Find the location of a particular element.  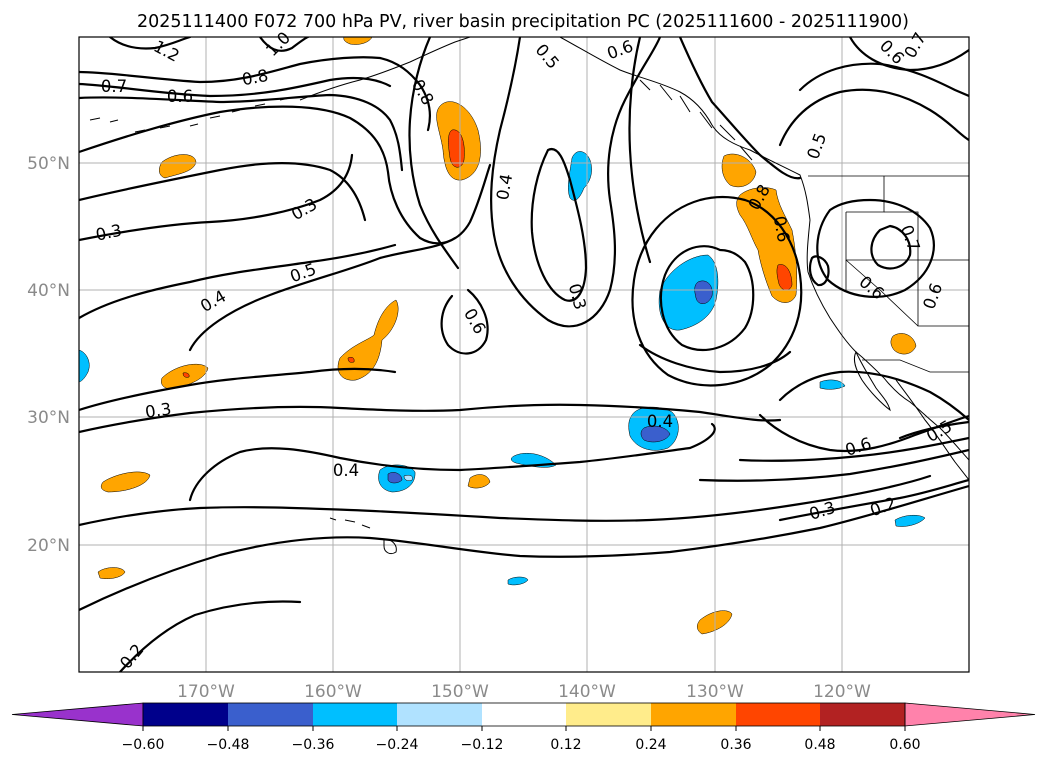

pv-contour-ridge-west is located at coordinates (434, 153).